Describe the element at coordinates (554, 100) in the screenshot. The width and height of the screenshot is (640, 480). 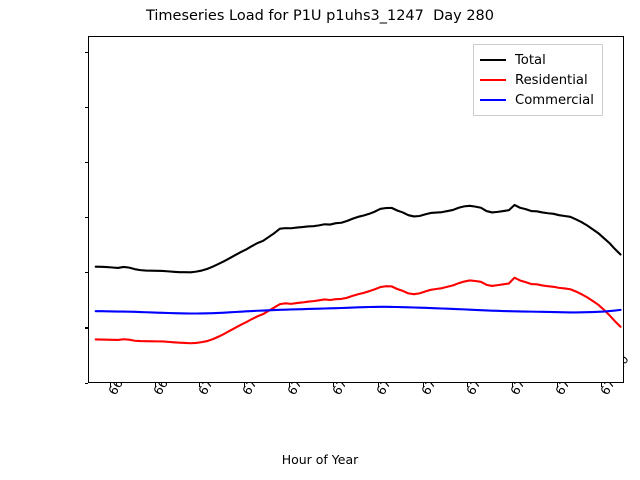
I see `legend-label: Commercial` at that location.